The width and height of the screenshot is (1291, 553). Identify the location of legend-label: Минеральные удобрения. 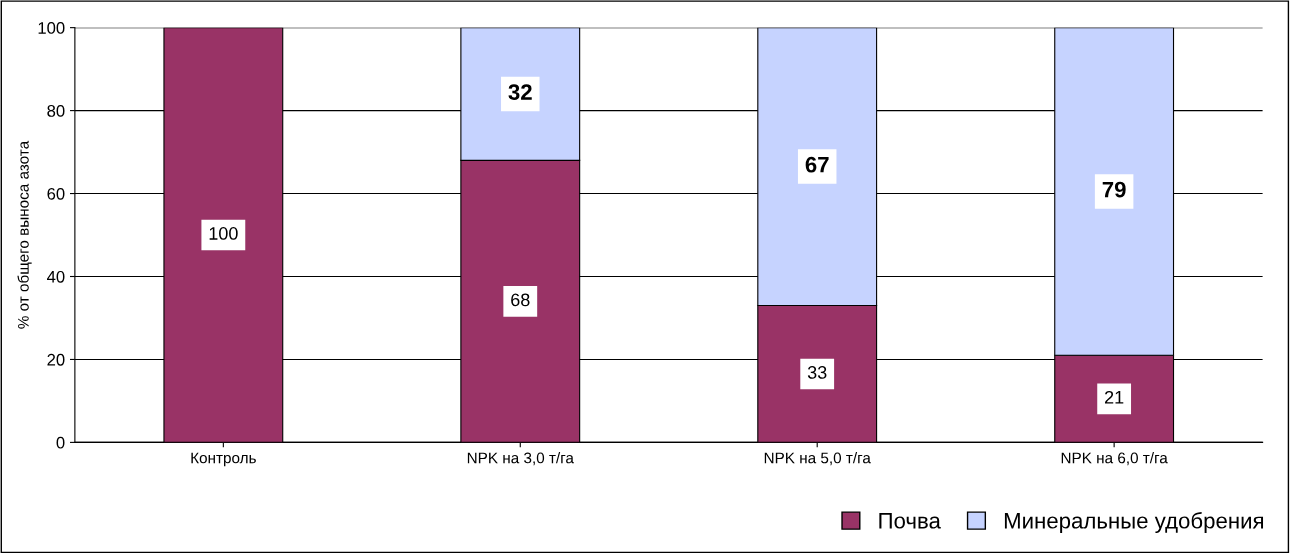
(1134, 522).